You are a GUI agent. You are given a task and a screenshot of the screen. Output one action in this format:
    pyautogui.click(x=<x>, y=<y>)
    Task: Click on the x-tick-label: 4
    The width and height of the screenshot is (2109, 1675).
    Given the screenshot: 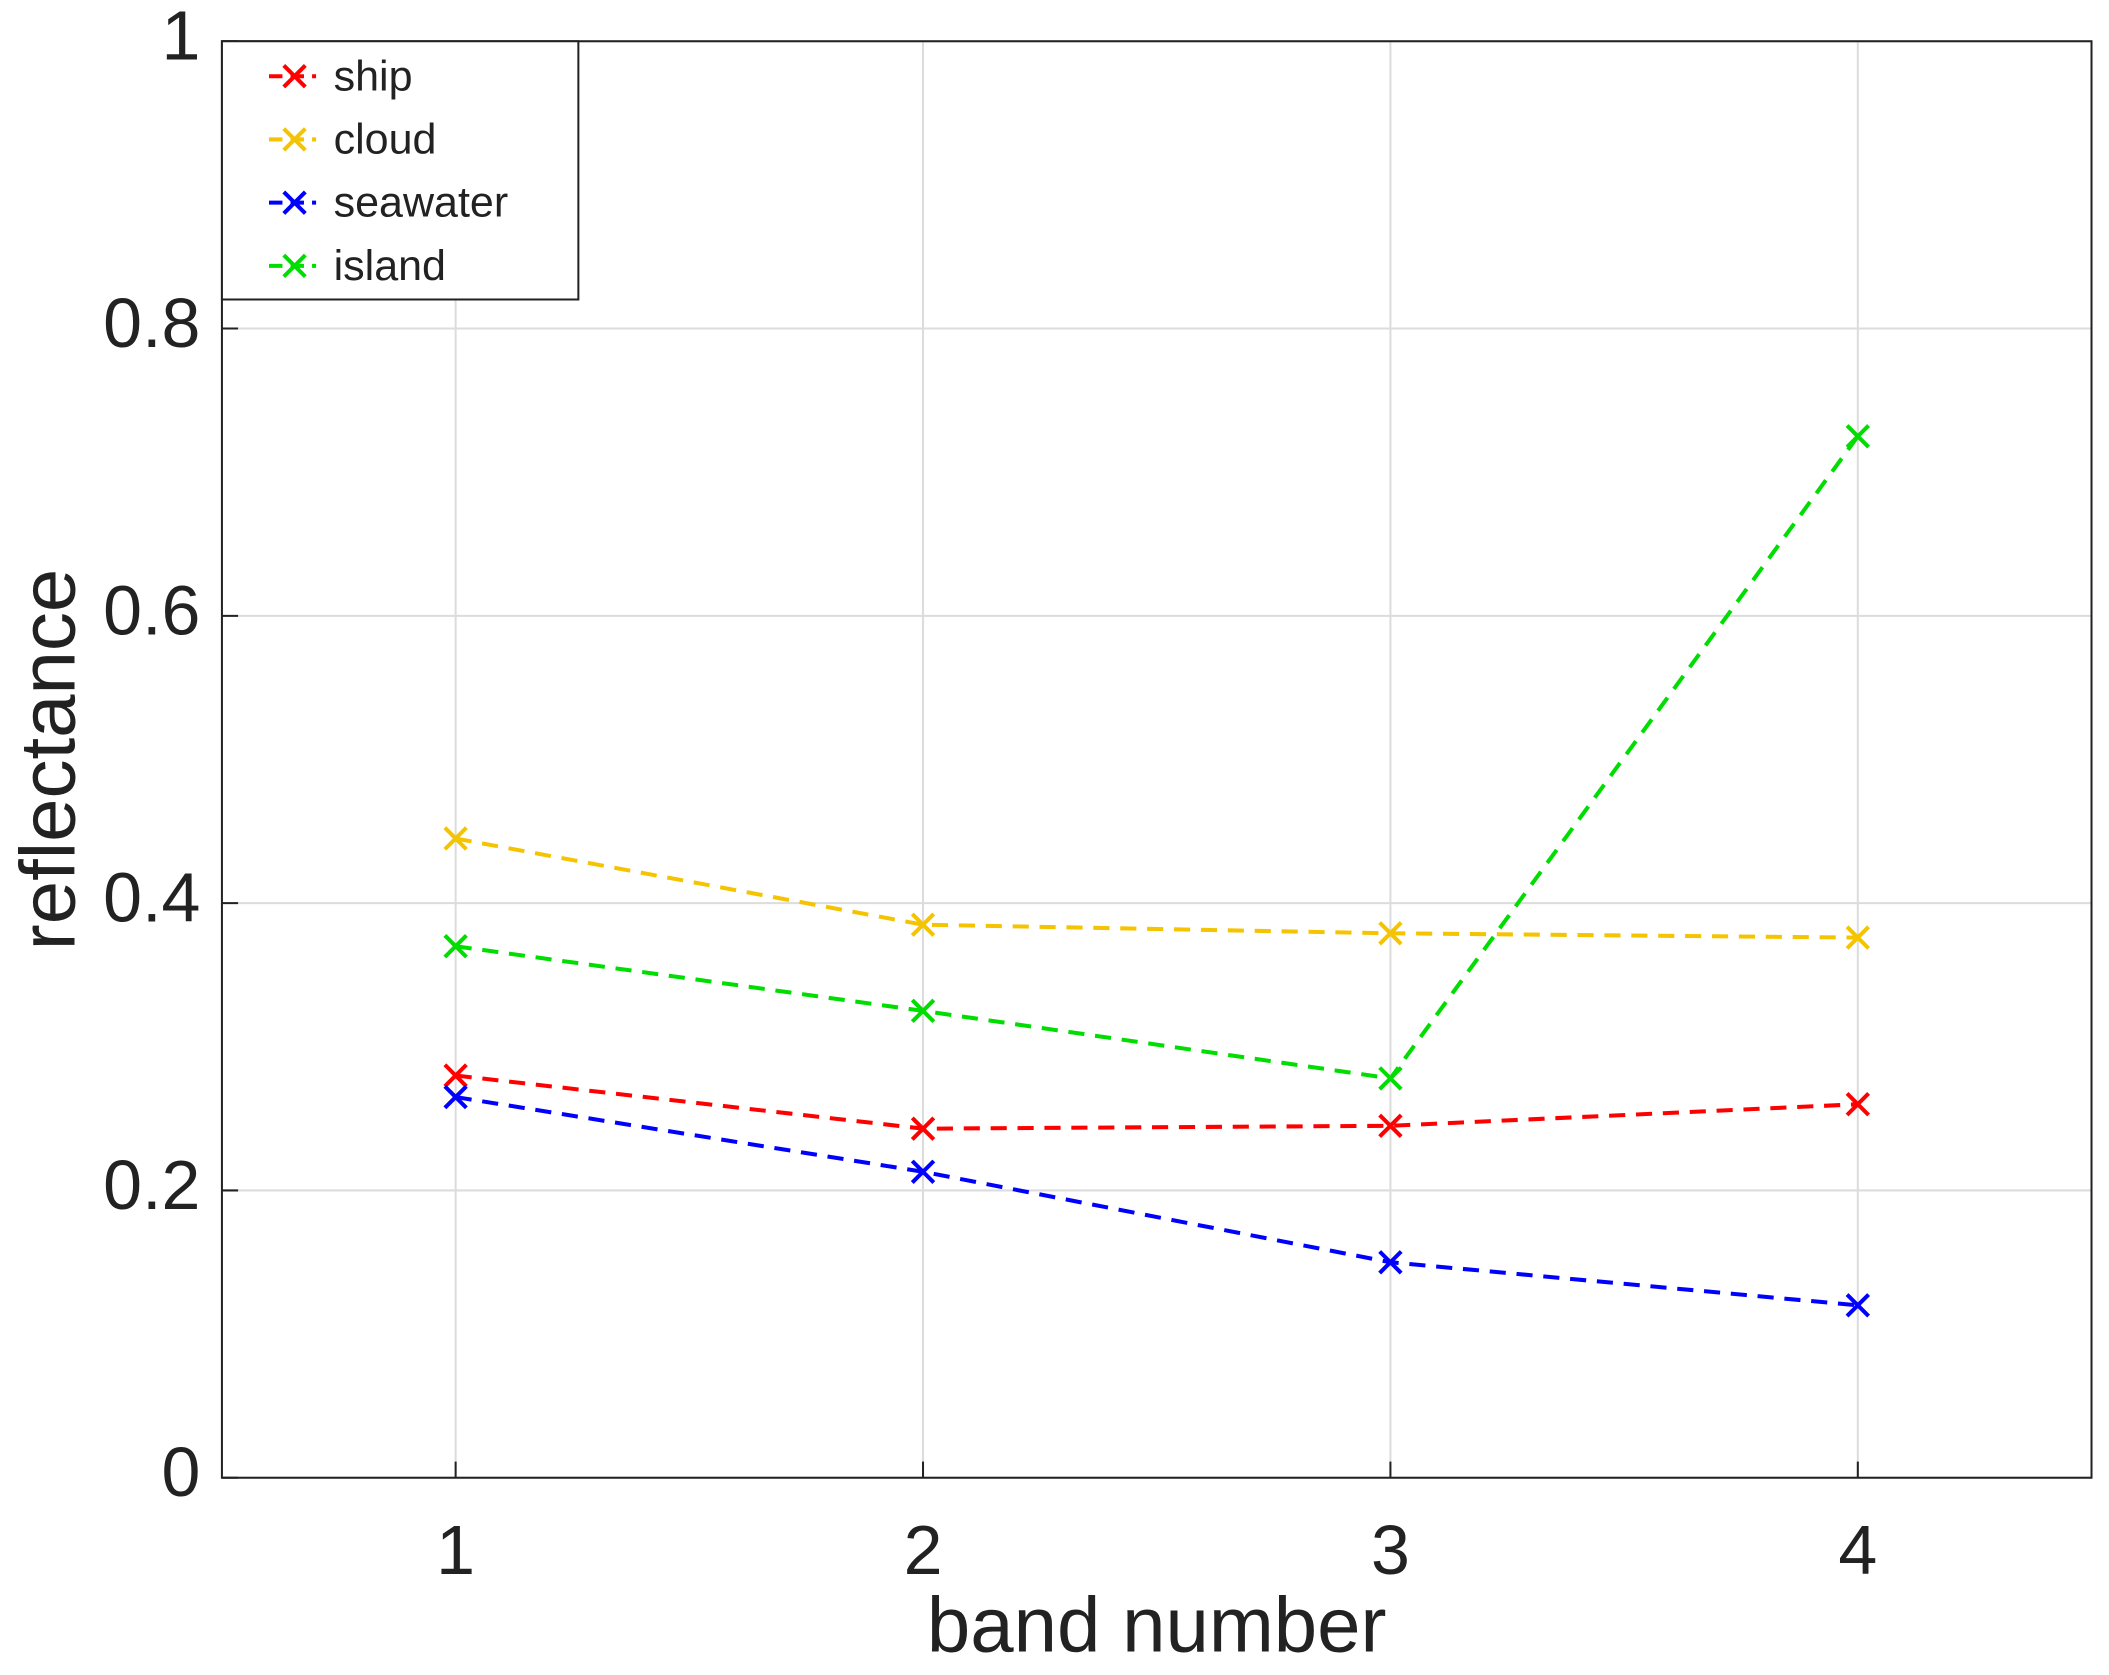 What is the action you would take?
    pyautogui.click(x=1857, y=1550)
    